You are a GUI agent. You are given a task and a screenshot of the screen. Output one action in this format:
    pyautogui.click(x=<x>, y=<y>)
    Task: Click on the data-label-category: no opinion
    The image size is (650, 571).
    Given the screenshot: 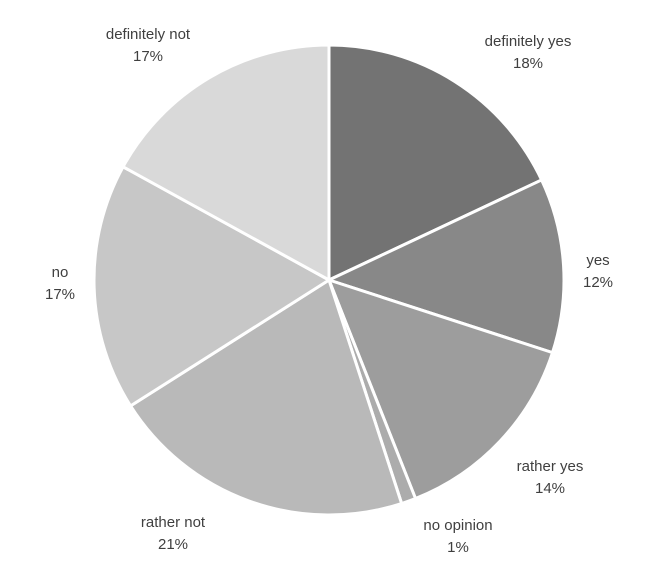 What is the action you would take?
    pyautogui.click(x=457, y=525)
    